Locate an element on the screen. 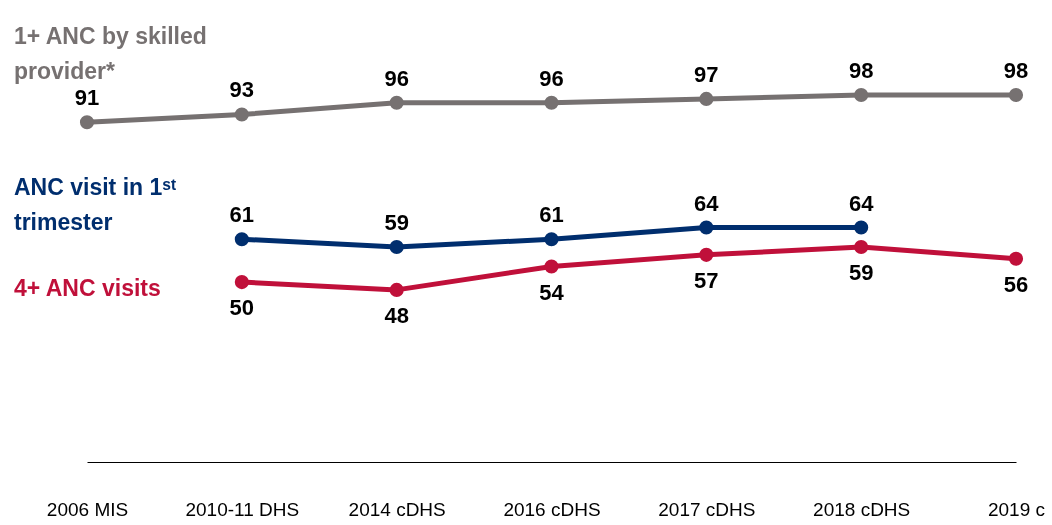 Image resolution: width=1052 pixels, height=525 pixels. text: 4+ ANC visits is located at coordinates (87, 288).